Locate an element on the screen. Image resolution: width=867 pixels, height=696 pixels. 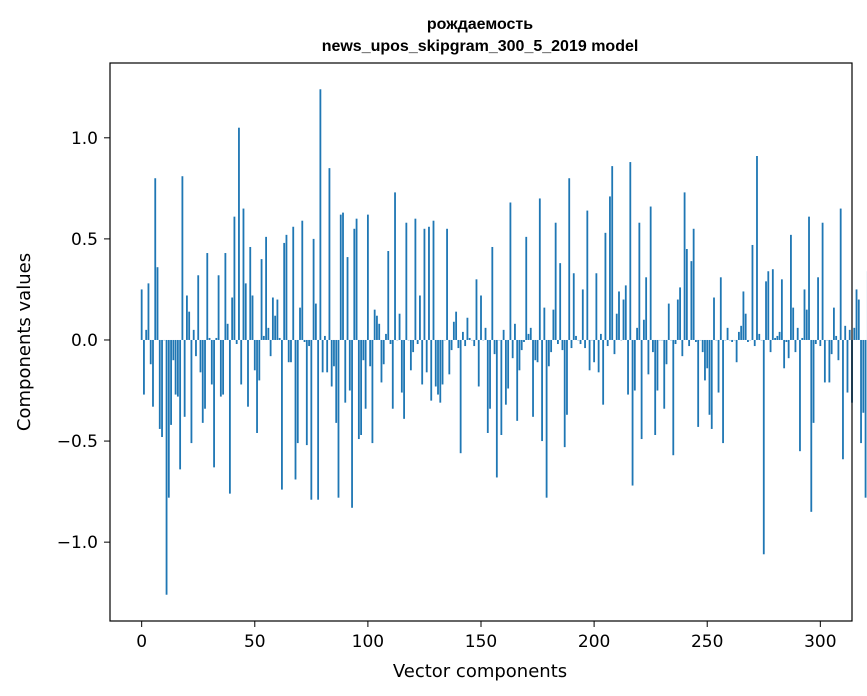
x-tick-label: 50 is located at coordinates (255, 642).